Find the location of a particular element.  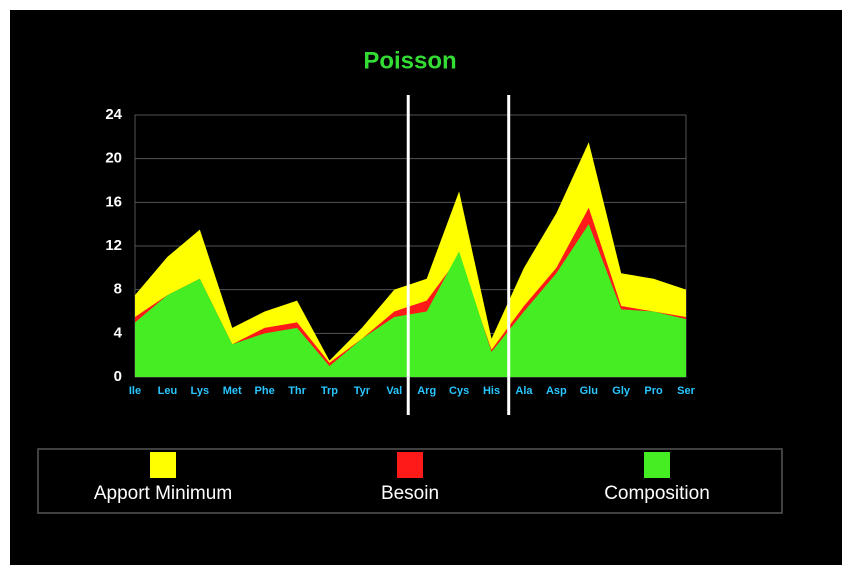

y-tick-label: 20 is located at coordinates (113, 158).